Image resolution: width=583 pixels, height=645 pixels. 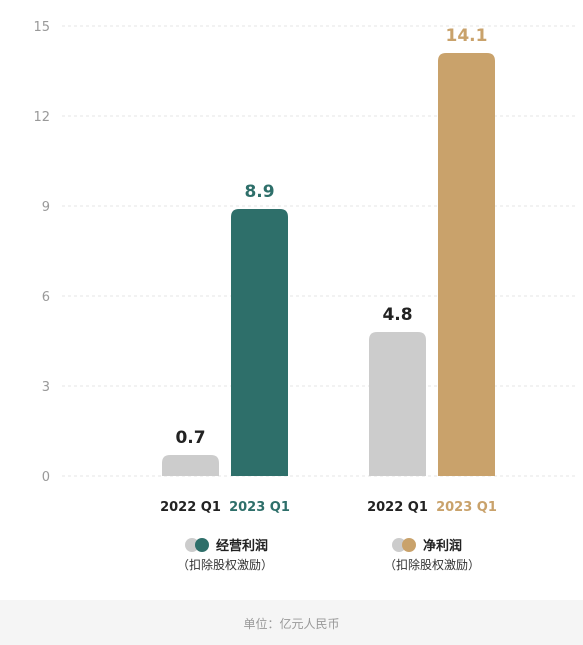 I want to click on bar-value-label: 8.9, so click(x=259, y=192).